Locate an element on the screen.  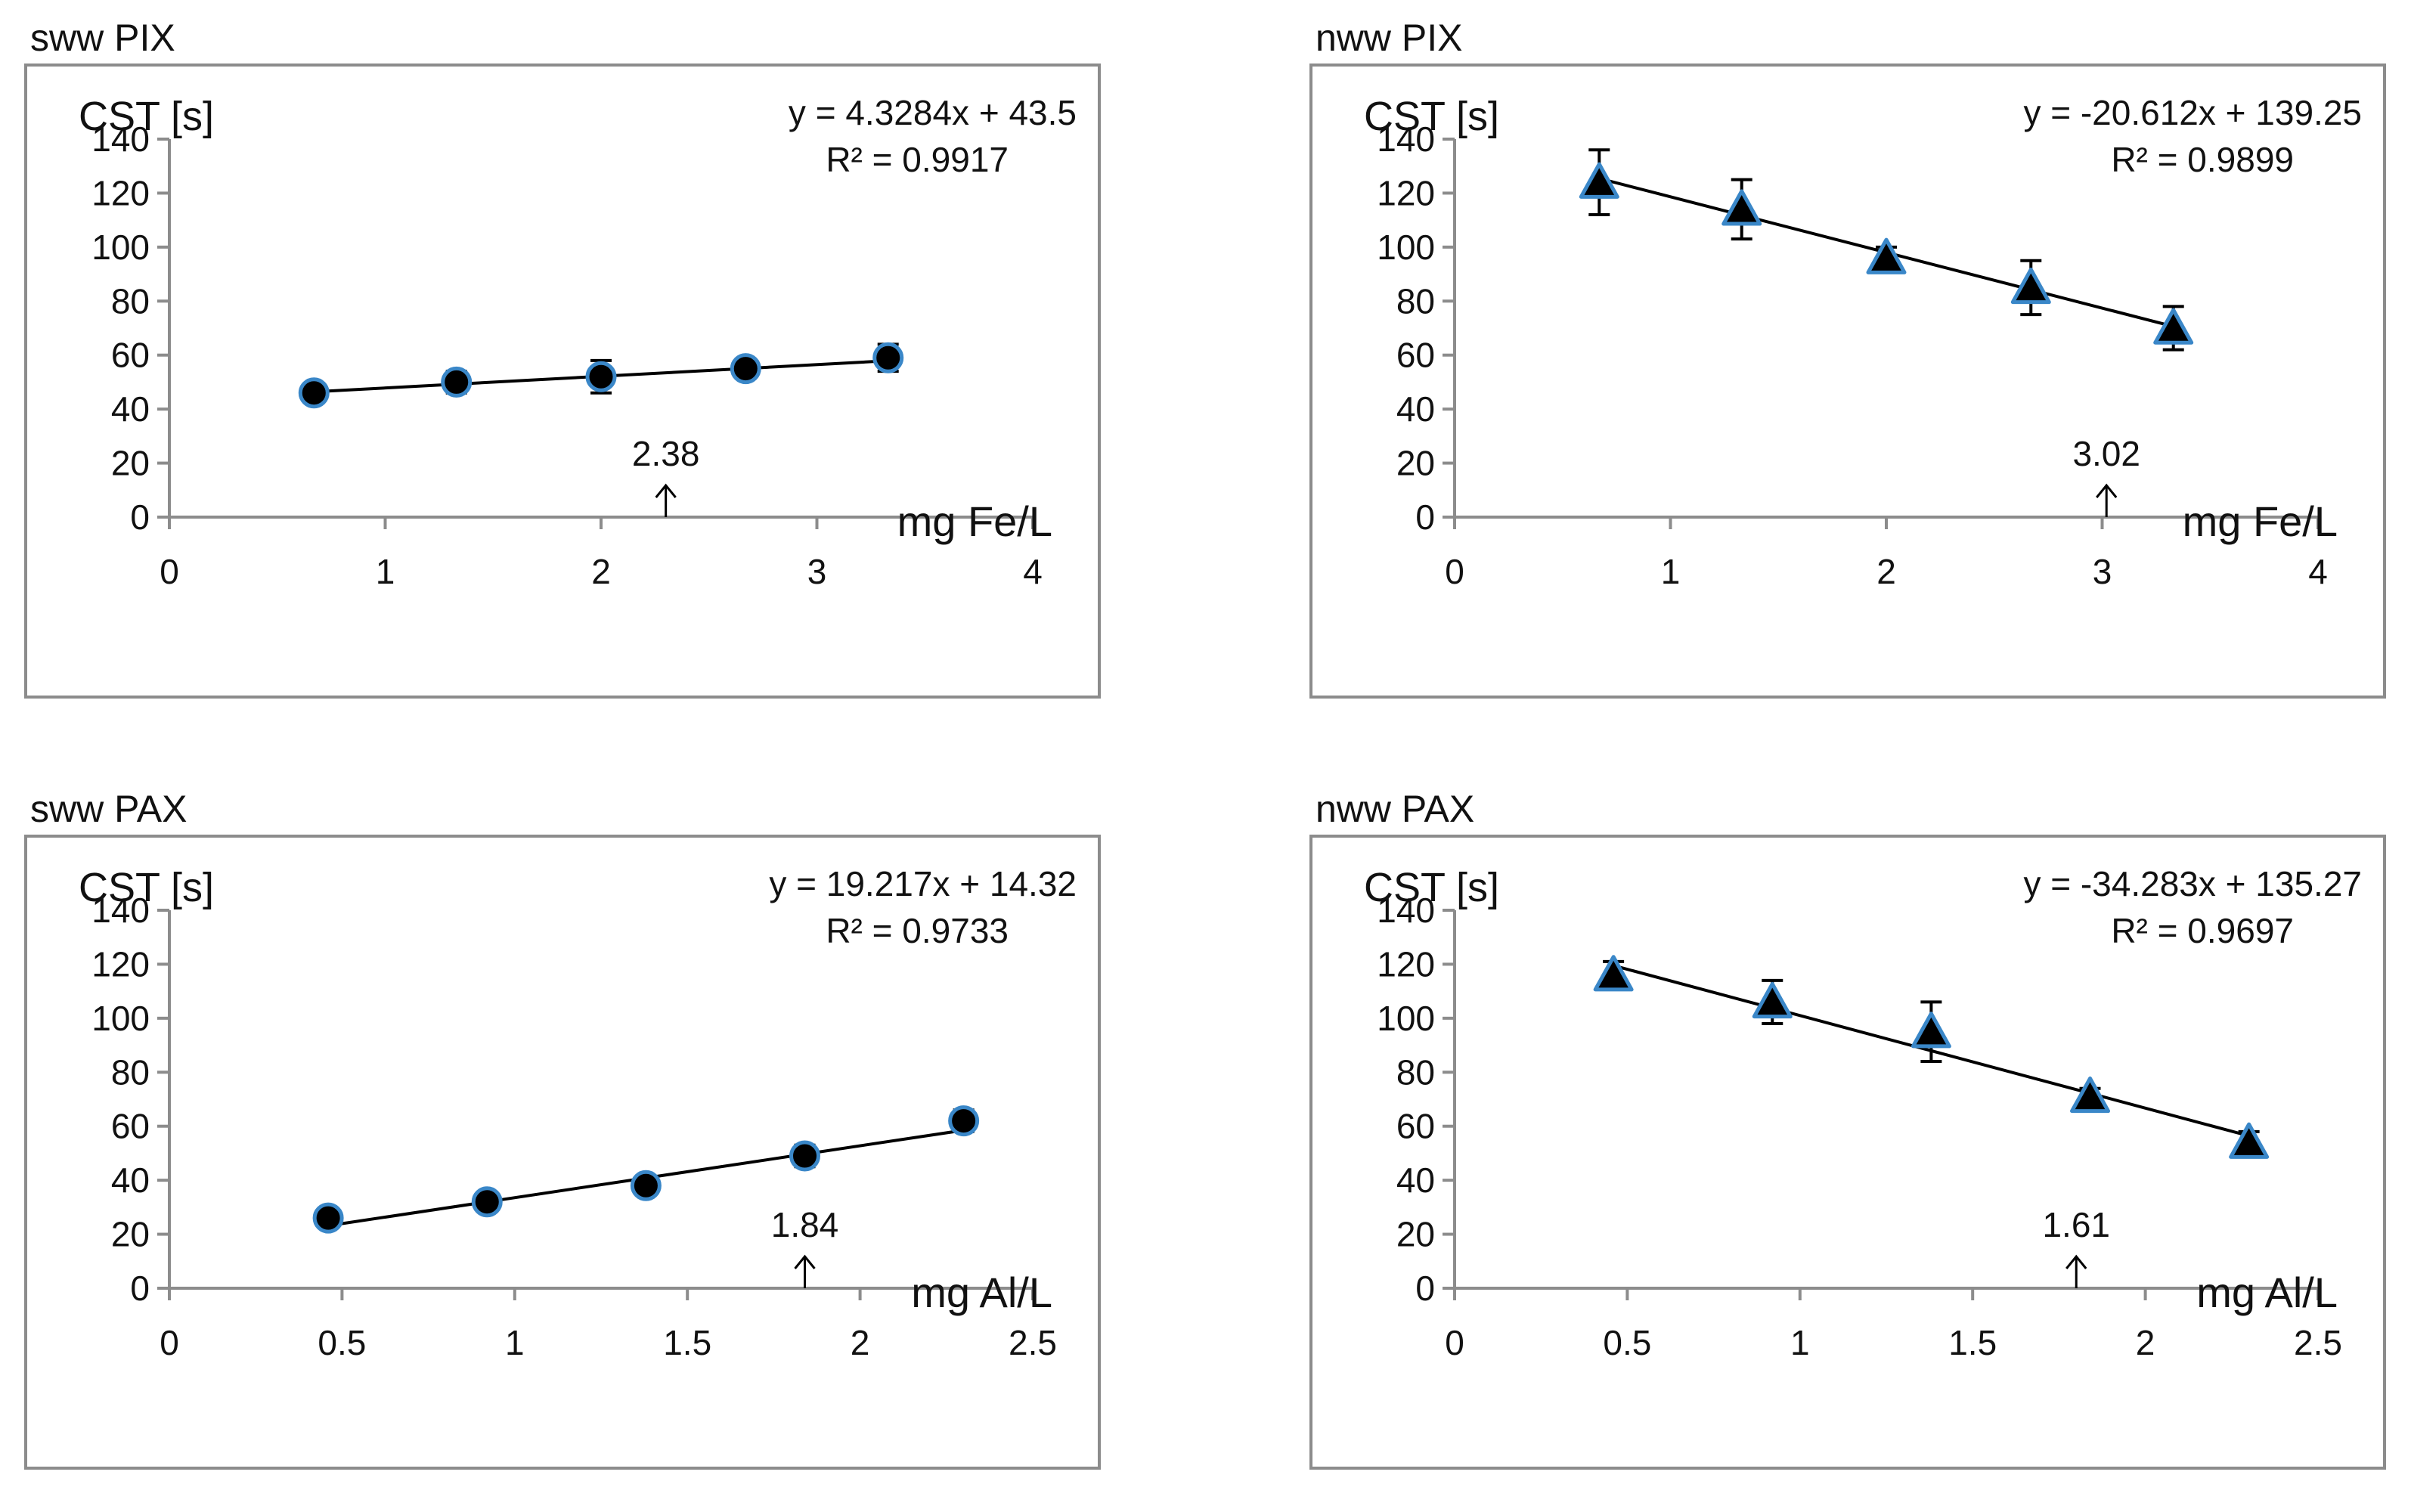
trendline-equation: y = 4.3284x + 43.5 R² = 0.9917 is located at coordinates (933, 136).